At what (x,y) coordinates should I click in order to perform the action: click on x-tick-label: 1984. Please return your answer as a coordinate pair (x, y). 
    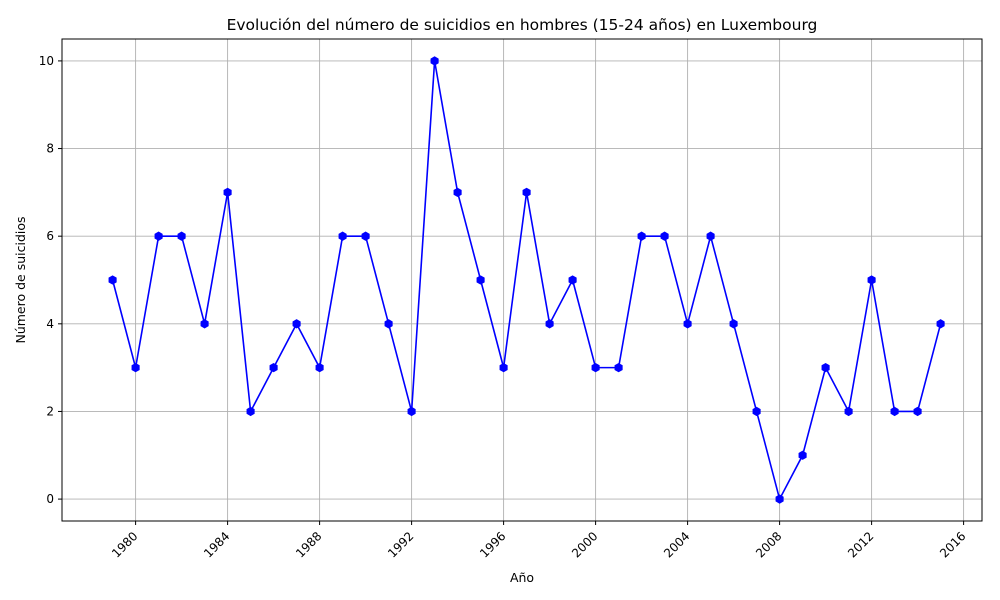
    Looking at the image, I should click on (216, 544).